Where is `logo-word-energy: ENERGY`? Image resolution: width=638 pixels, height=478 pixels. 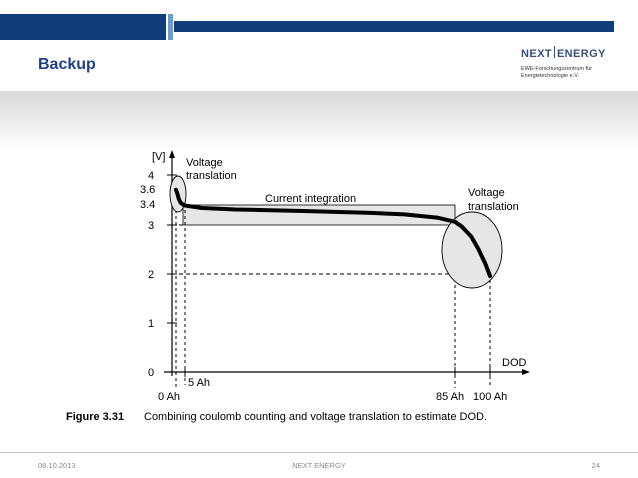
logo-word-energy: ENERGY is located at coordinates (581, 54).